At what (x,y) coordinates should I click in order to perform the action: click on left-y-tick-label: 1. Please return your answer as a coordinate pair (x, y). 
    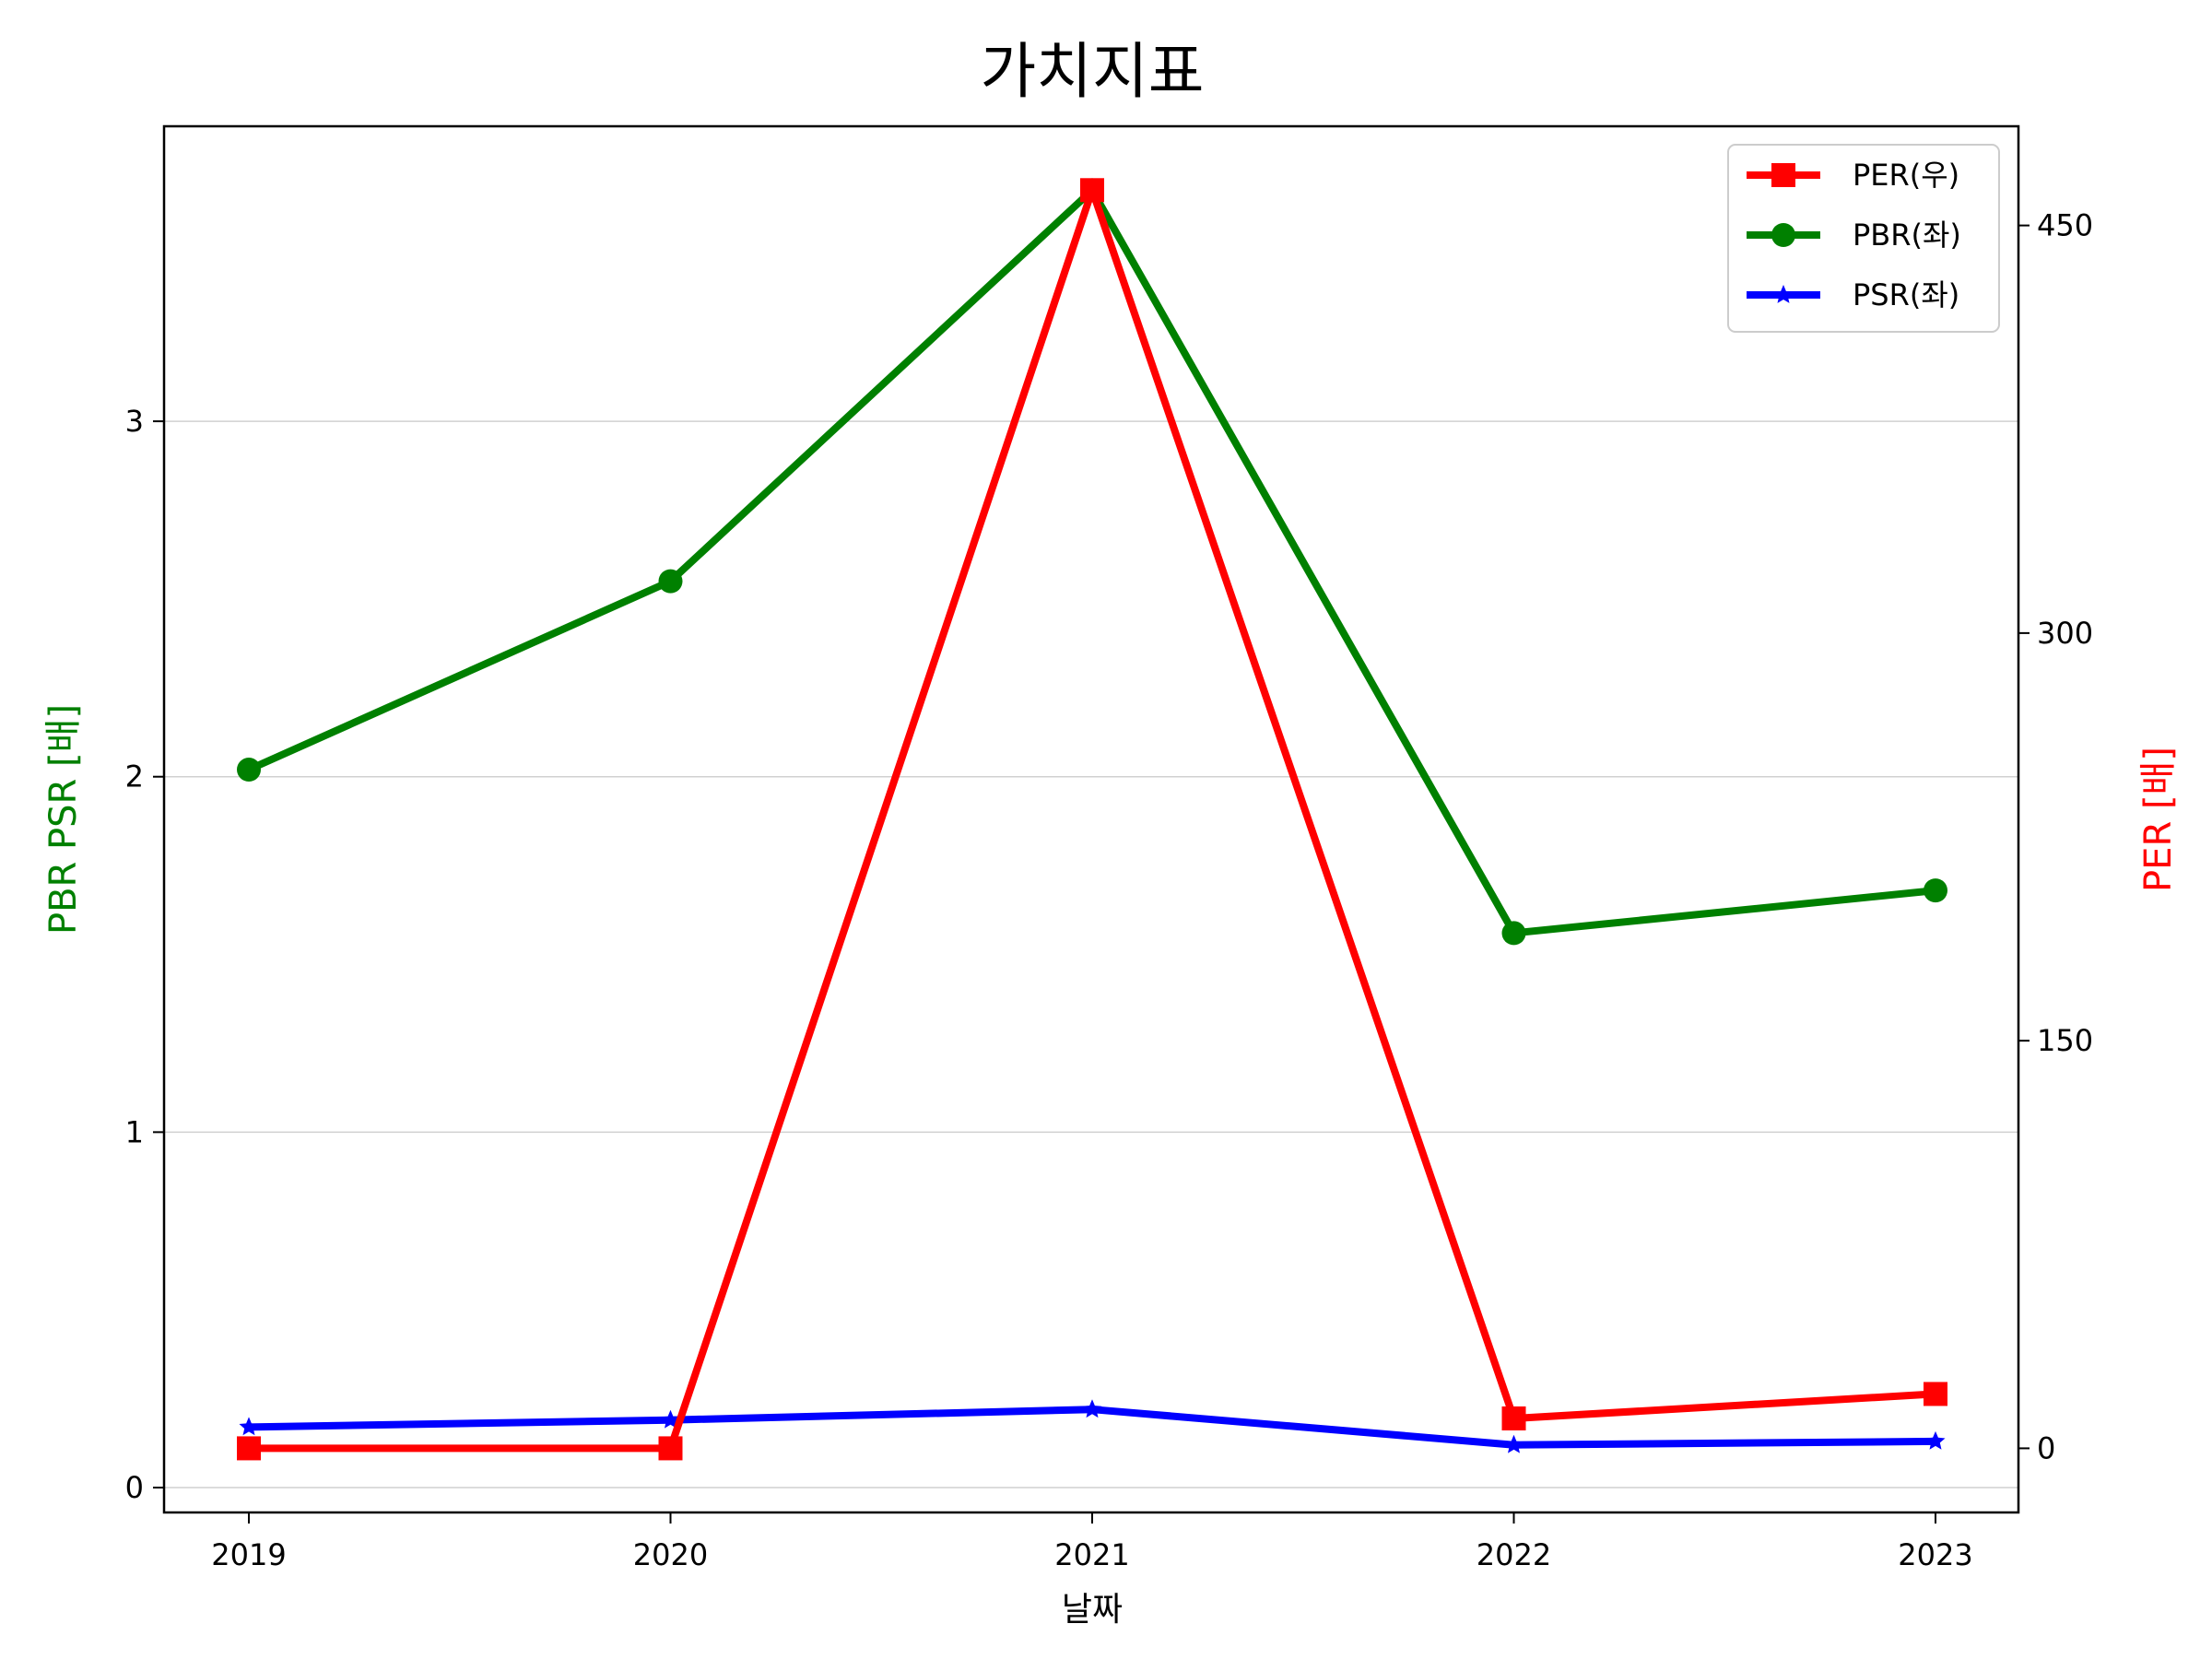
    Looking at the image, I should click on (134, 1131).